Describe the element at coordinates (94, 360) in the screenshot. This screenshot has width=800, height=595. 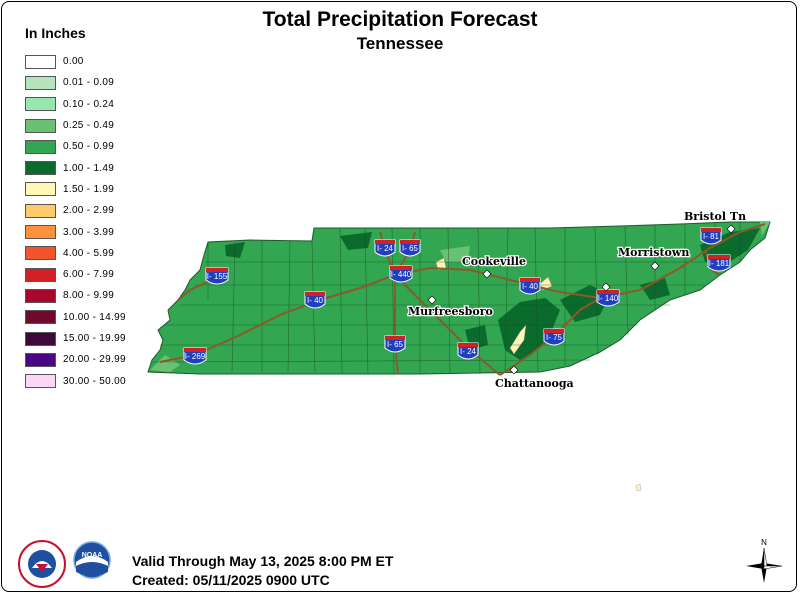
I see `legend-label: 20.00 - 29.99` at that location.